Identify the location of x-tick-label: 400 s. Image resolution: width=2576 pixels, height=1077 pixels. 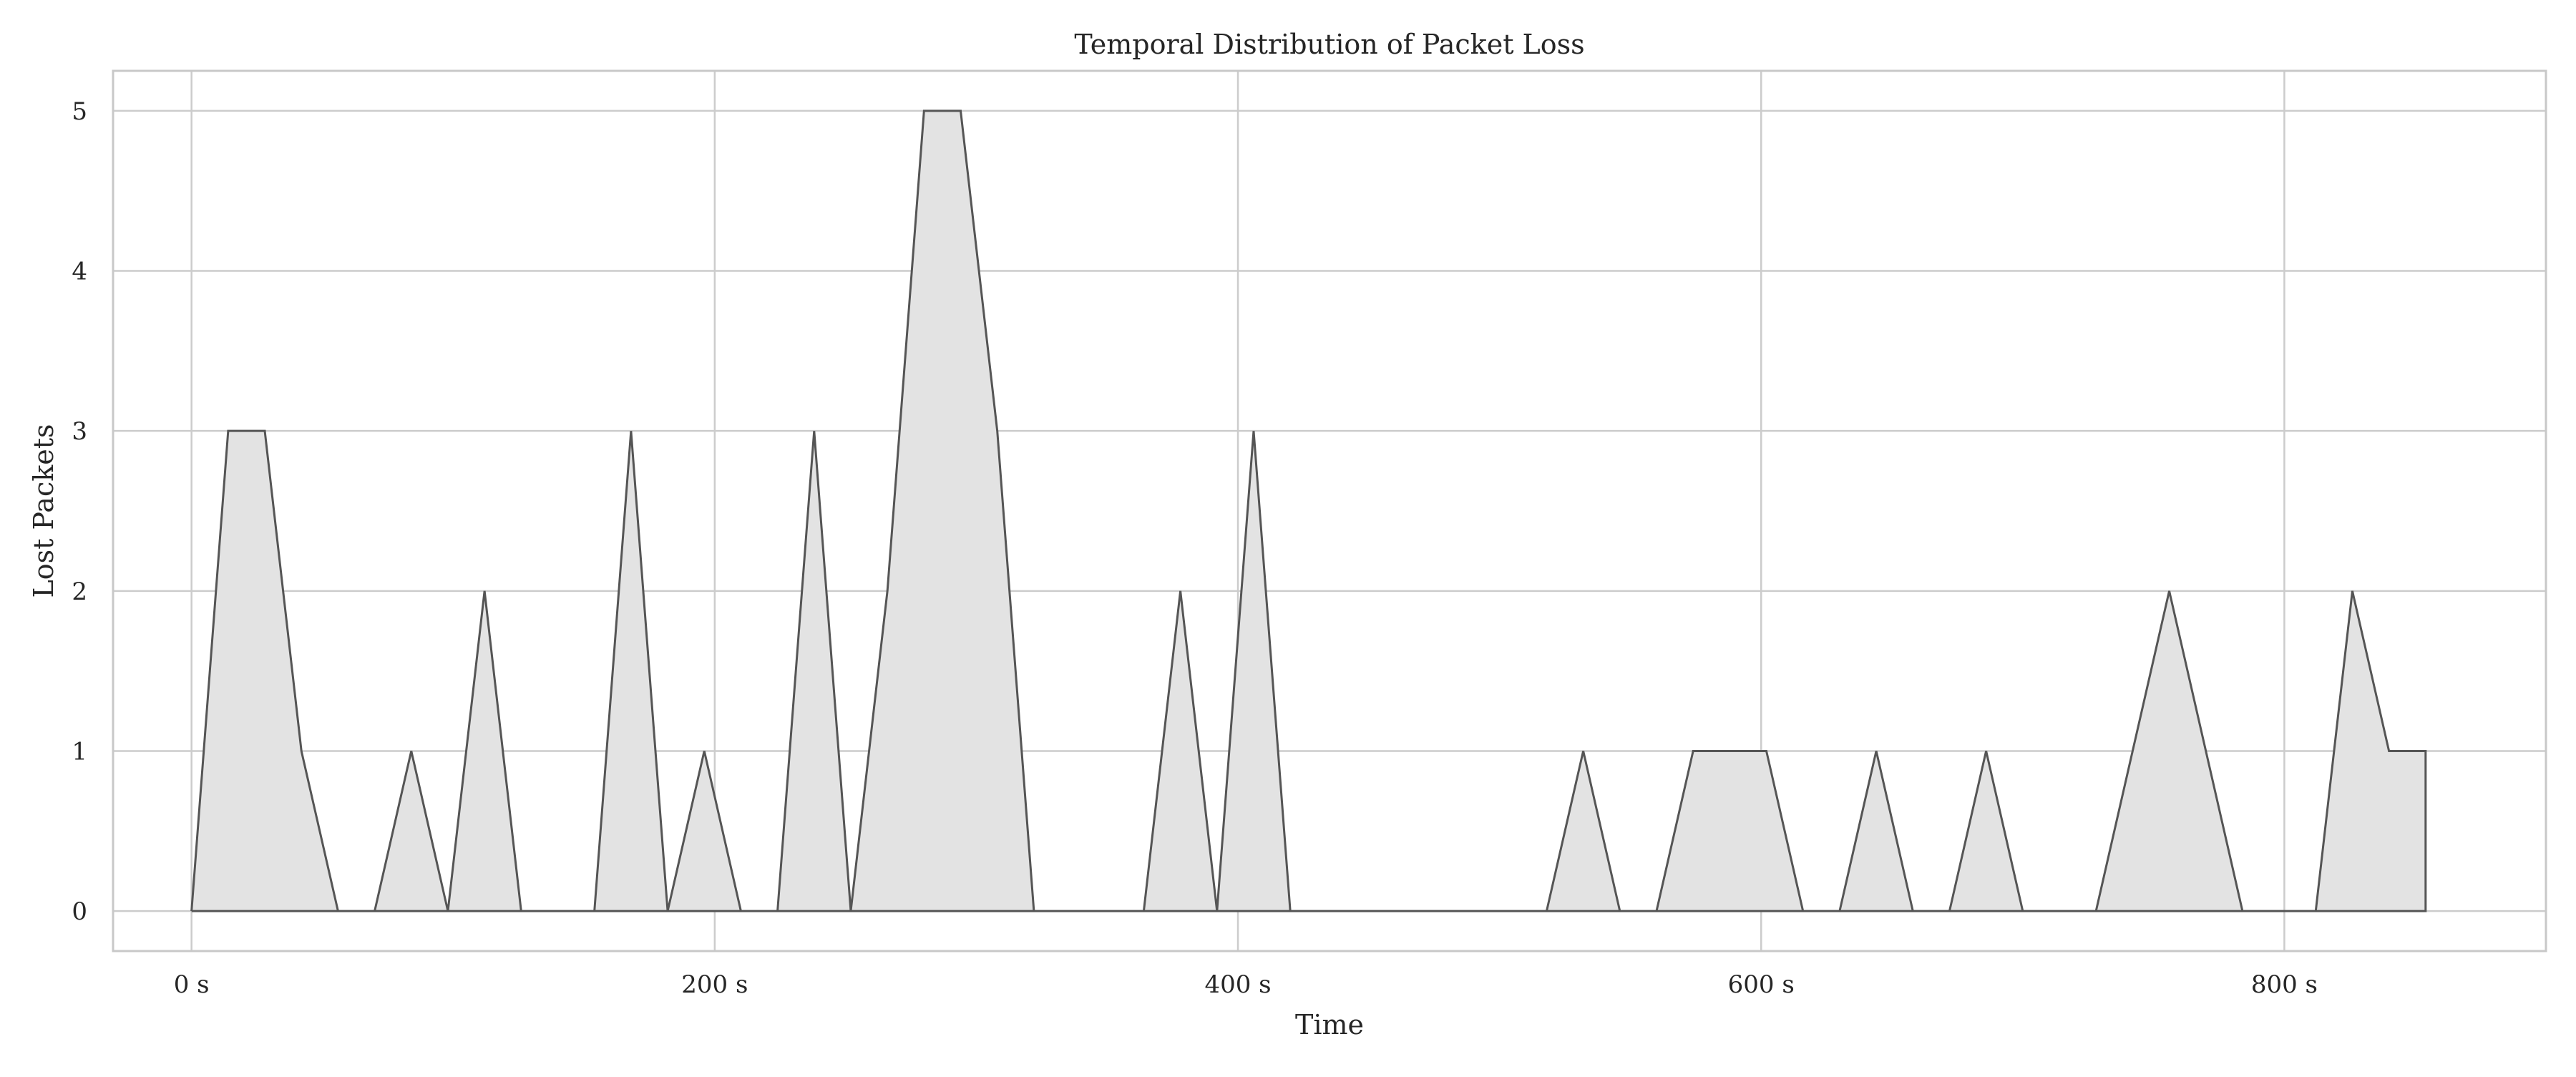
(1237, 984).